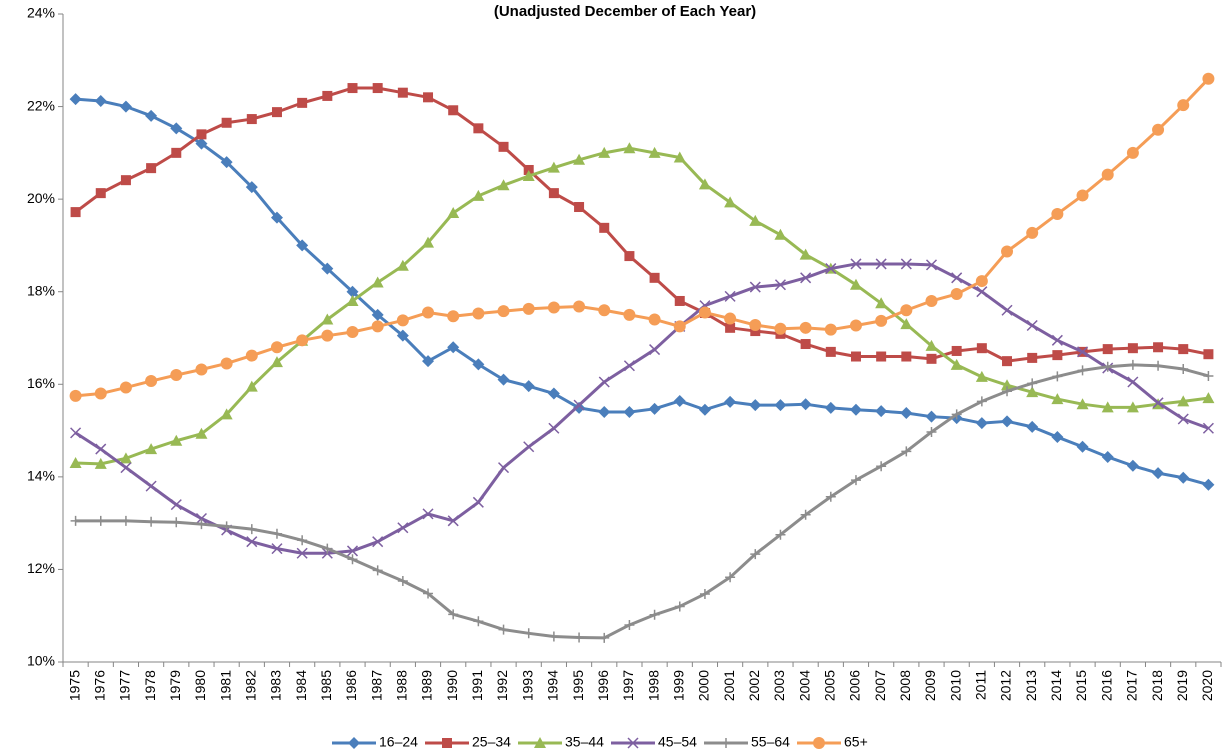 This screenshot has height=755, width=1222. I want to click on x-tick-label: 2006, so click(855, 685).